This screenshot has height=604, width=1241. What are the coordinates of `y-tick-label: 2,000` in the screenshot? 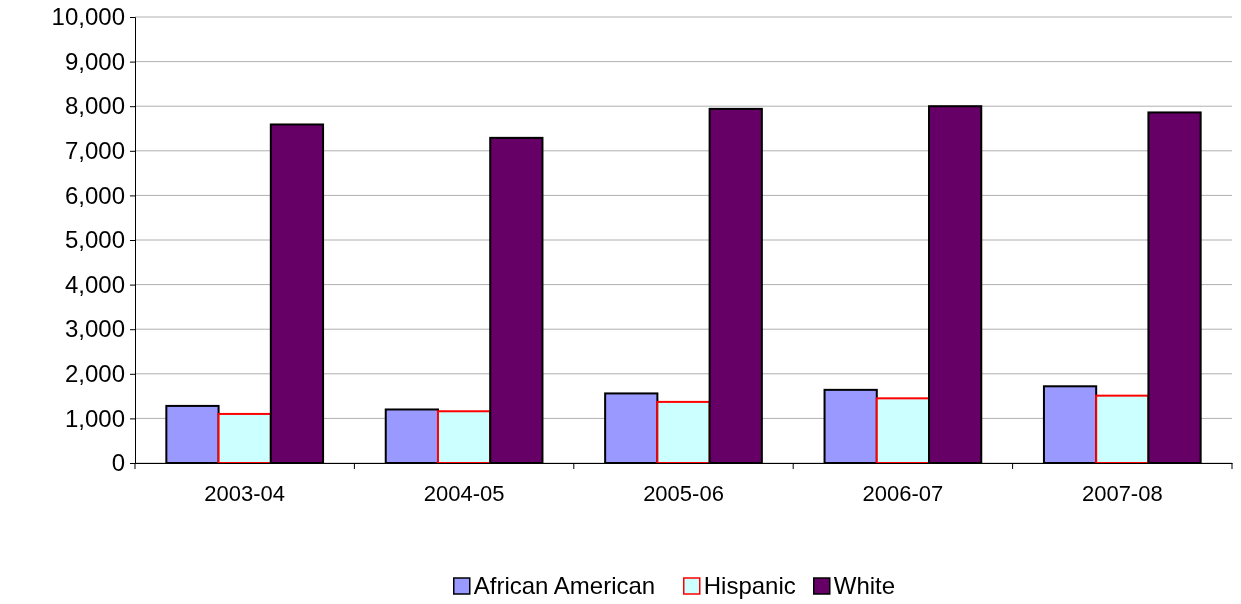 It's located at (94, 373).